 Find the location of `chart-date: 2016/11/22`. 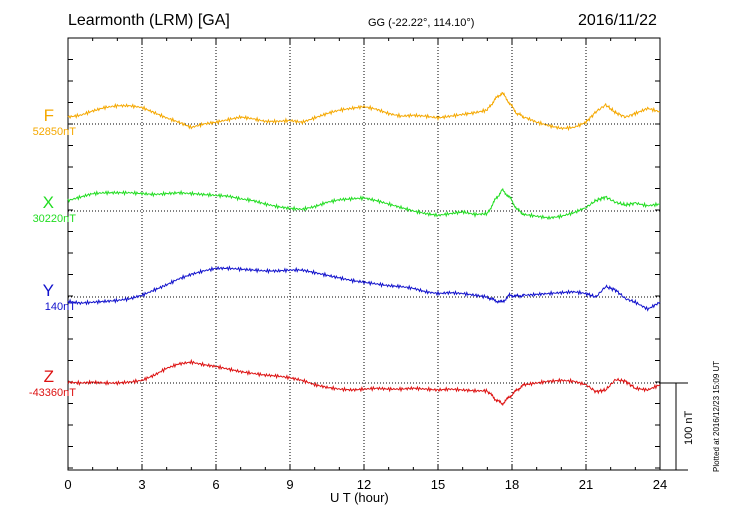

chart-date: 2016/11/22 is located at coordinates (617, 20).